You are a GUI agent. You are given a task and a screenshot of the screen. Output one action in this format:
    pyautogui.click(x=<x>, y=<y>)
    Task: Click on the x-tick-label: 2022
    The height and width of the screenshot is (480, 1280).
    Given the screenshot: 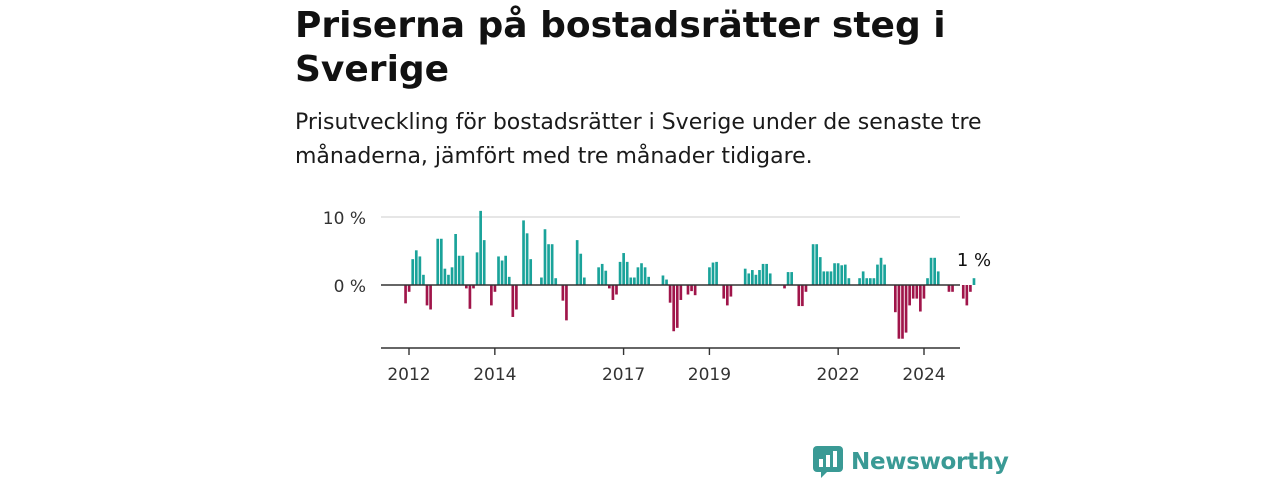 What is the action you would take?
    pyautogui.click(x=838, y=375)
    